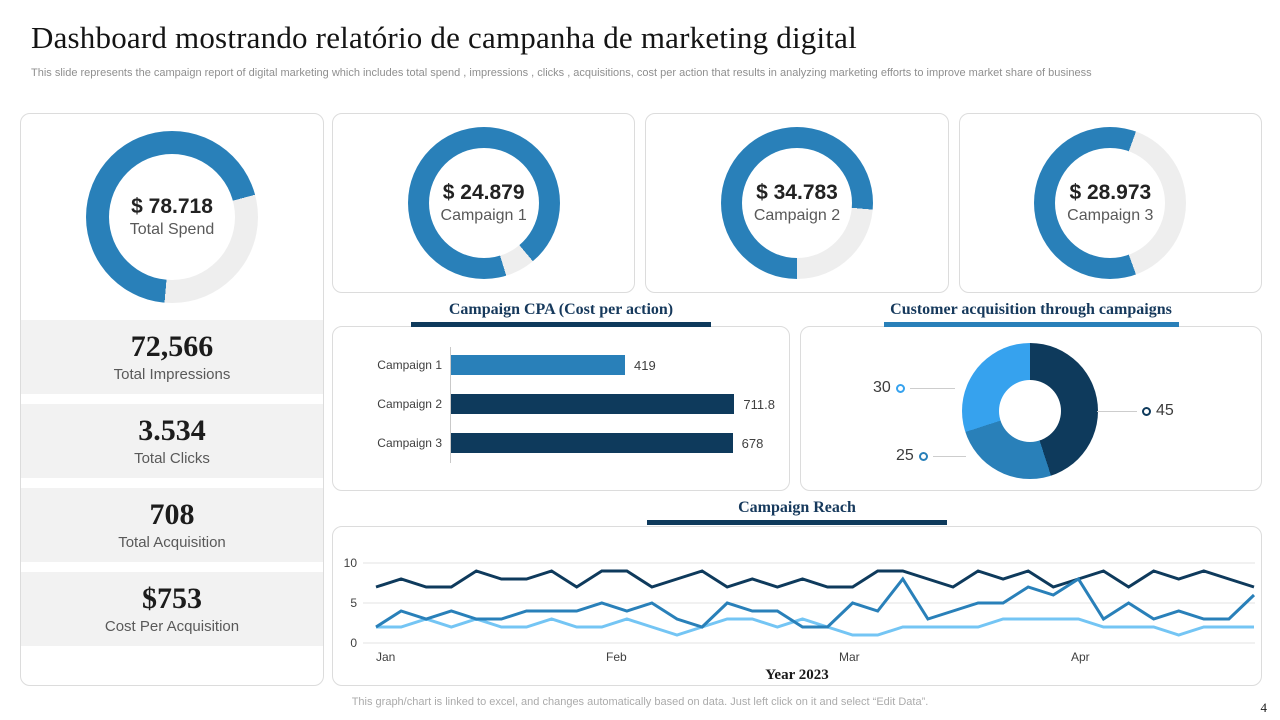 The width and height of the screenshot is (1280, 720). Describe the element at coordinates (172, 374) in the screenshot. I see `stat-label: Total Impressions` at that location.